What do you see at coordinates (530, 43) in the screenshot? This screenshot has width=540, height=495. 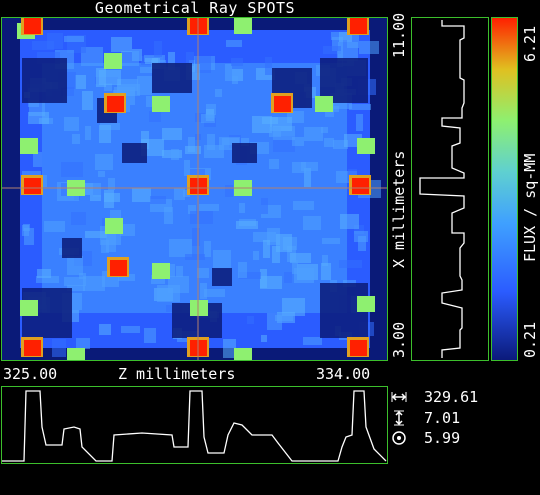 I see `colorbar-max-label: 6.21` at bounding box center [530, 43].